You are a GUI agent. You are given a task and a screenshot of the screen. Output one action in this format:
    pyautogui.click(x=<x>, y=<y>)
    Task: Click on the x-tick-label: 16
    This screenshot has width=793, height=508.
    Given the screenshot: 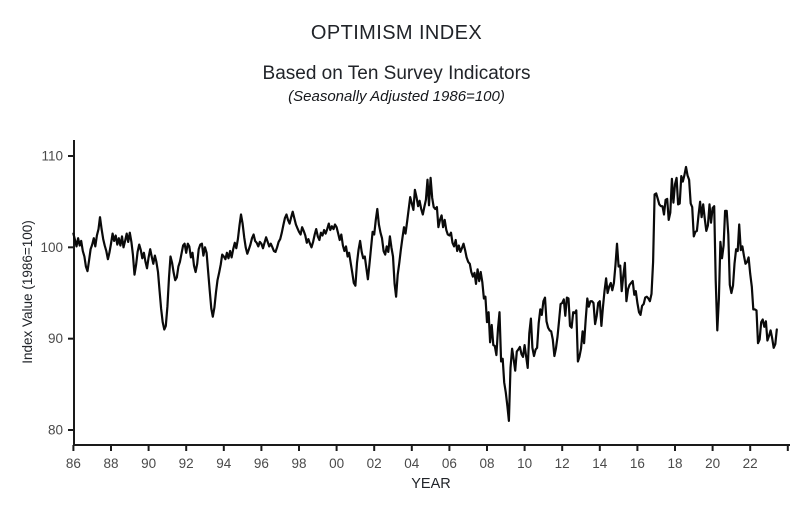 What is the action you would take?
    pyautogui.click(x=637, y=463)
    